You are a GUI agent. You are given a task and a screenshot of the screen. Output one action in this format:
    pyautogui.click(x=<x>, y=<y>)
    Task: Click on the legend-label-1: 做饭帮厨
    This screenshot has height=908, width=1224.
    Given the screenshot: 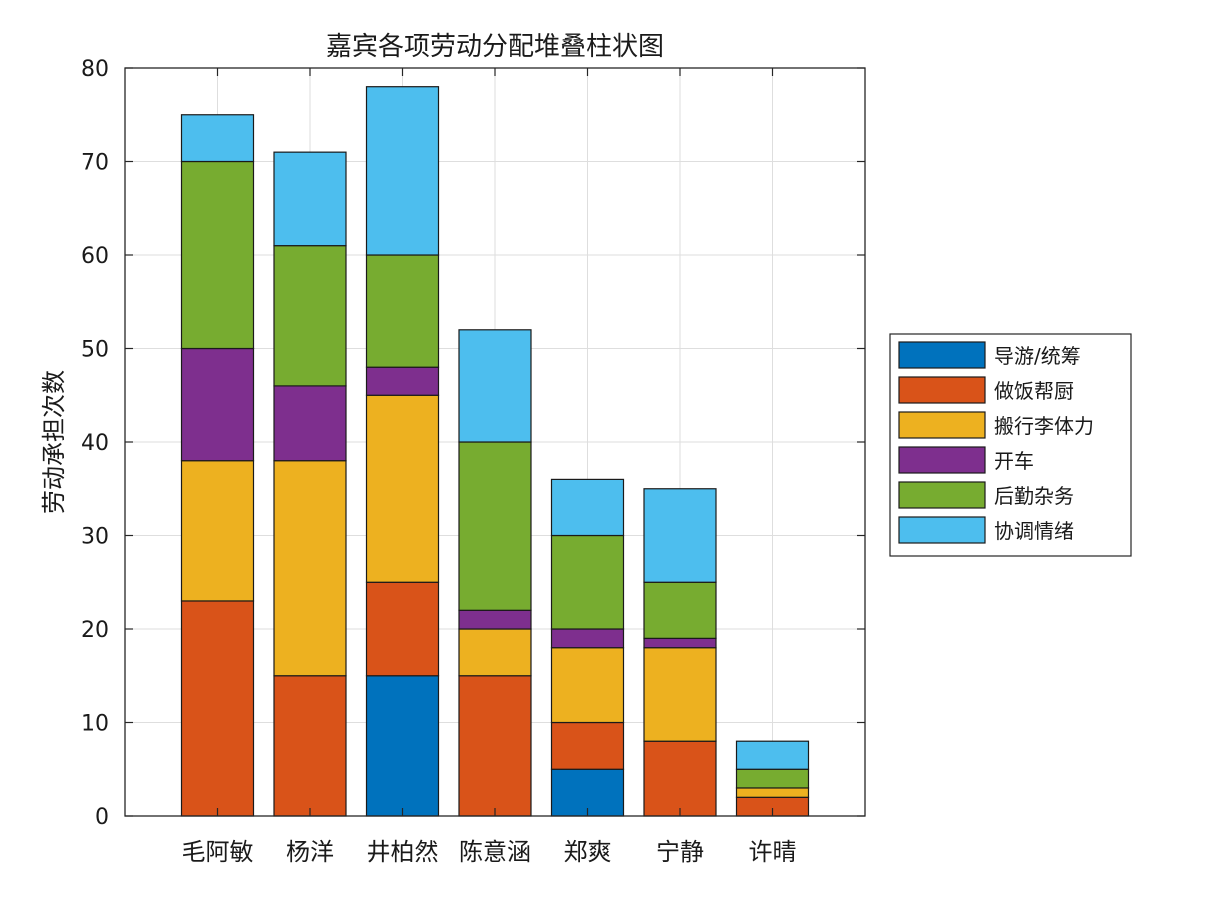 What is the action you would take?
    pyautogui.click(x=1034, y=391)
    